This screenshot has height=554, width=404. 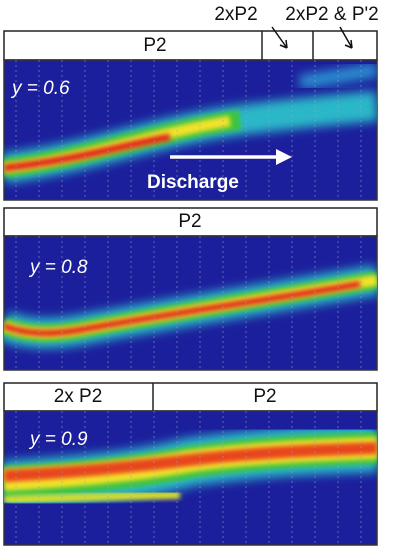 I want to click on phase-annotation: 2xP2 & P'2, so click(x=331, y=14).